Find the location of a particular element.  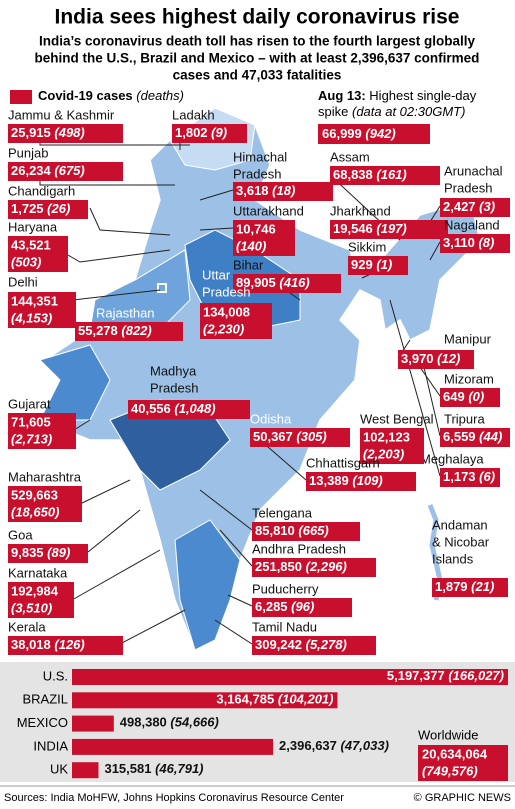

cases: 134,008 is located at coordinates (226, 311).